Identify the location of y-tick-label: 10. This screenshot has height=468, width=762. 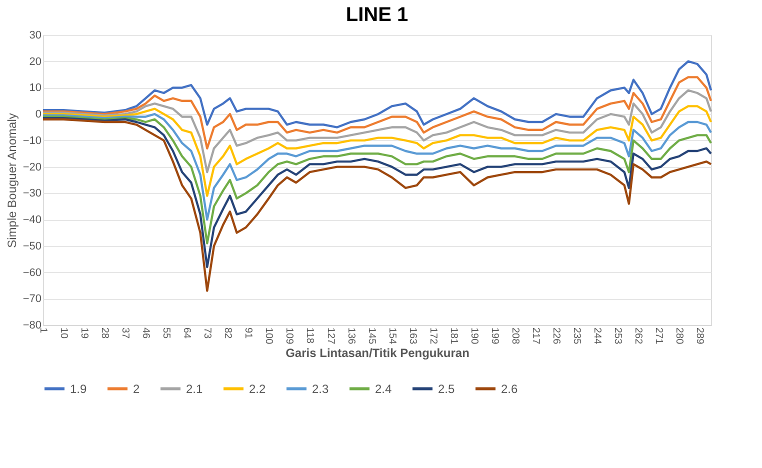
(35, 88).